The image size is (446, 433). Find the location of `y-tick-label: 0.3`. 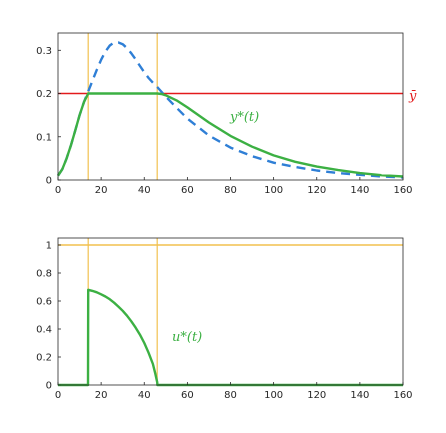

y-tick-label: 0.3 is located at coordinates (44, 51).